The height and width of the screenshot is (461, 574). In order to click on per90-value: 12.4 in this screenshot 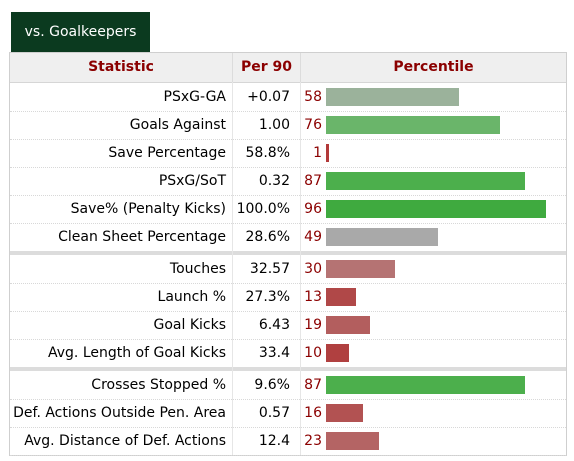, I will do `click(274, 441)`.